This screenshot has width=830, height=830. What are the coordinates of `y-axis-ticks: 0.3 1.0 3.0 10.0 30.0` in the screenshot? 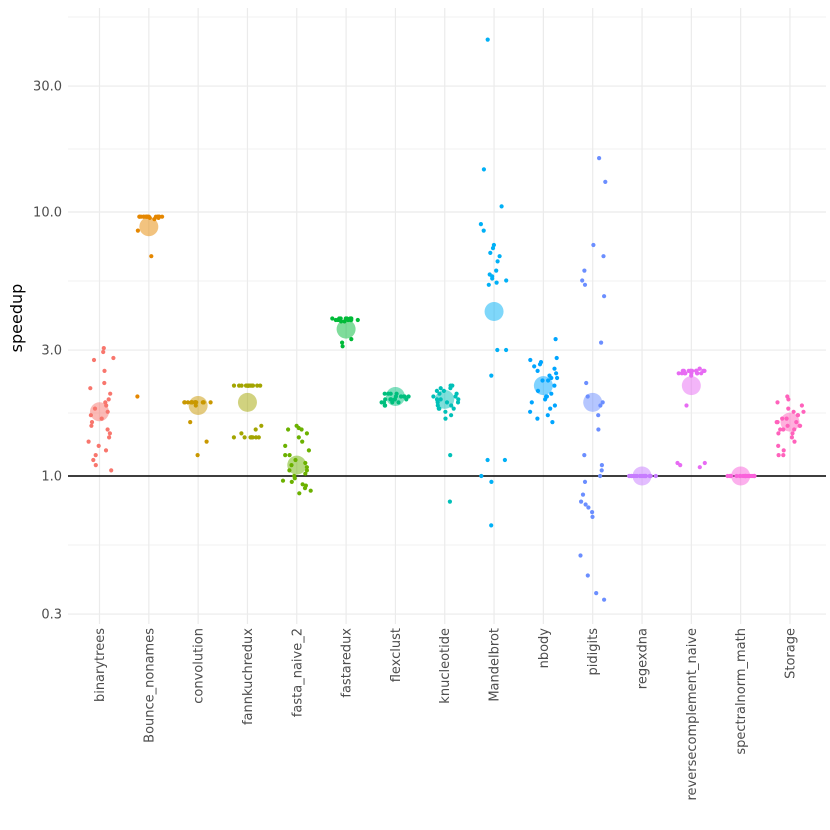 It's located at (47, 351).